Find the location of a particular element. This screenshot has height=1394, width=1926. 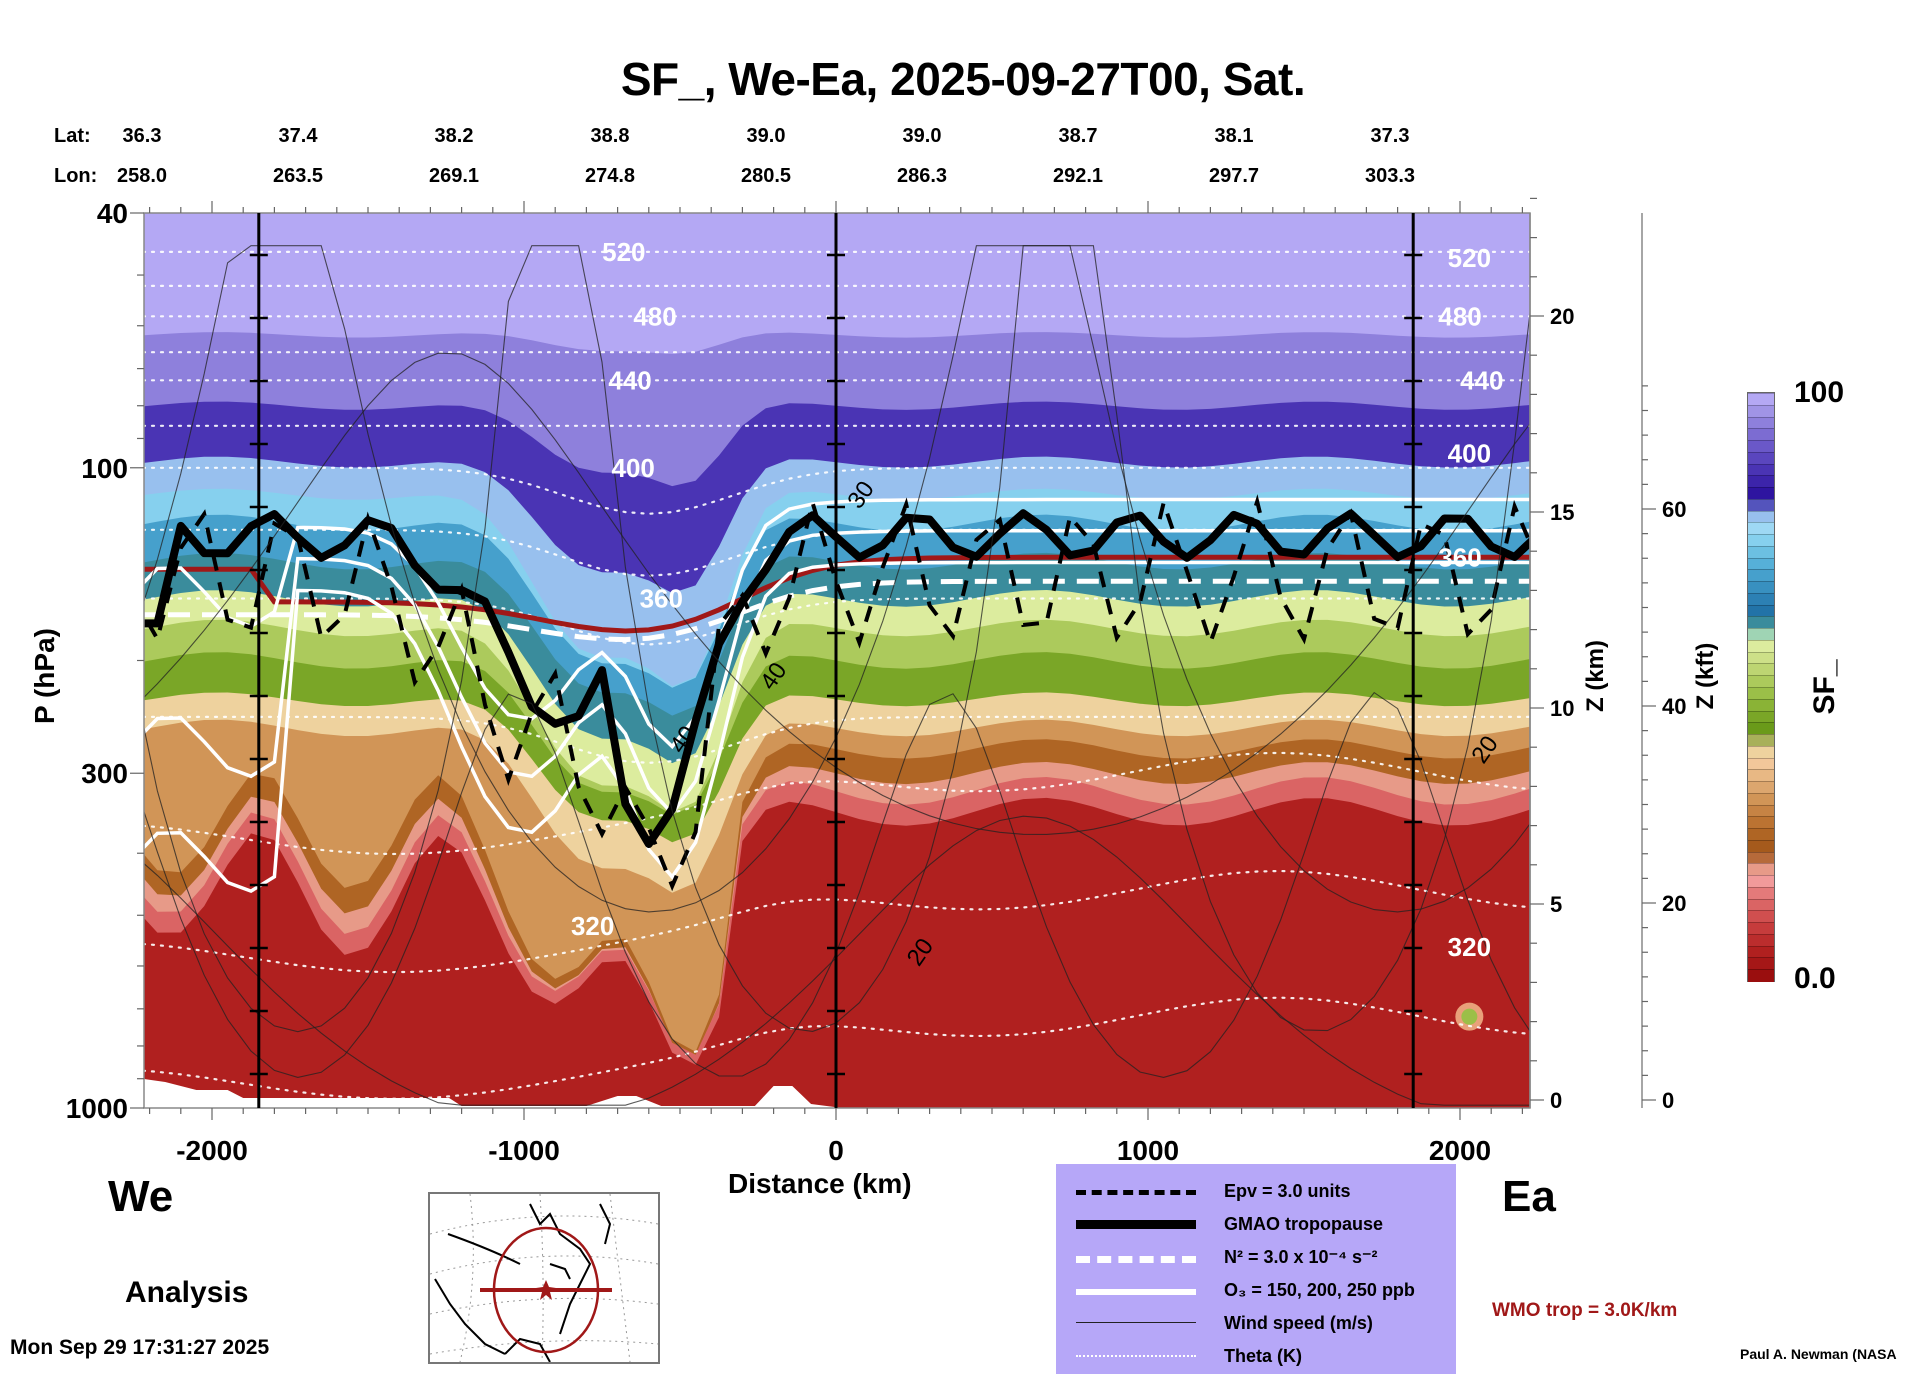

analysis-label: Analysis is located at coordinates (187, 1292).